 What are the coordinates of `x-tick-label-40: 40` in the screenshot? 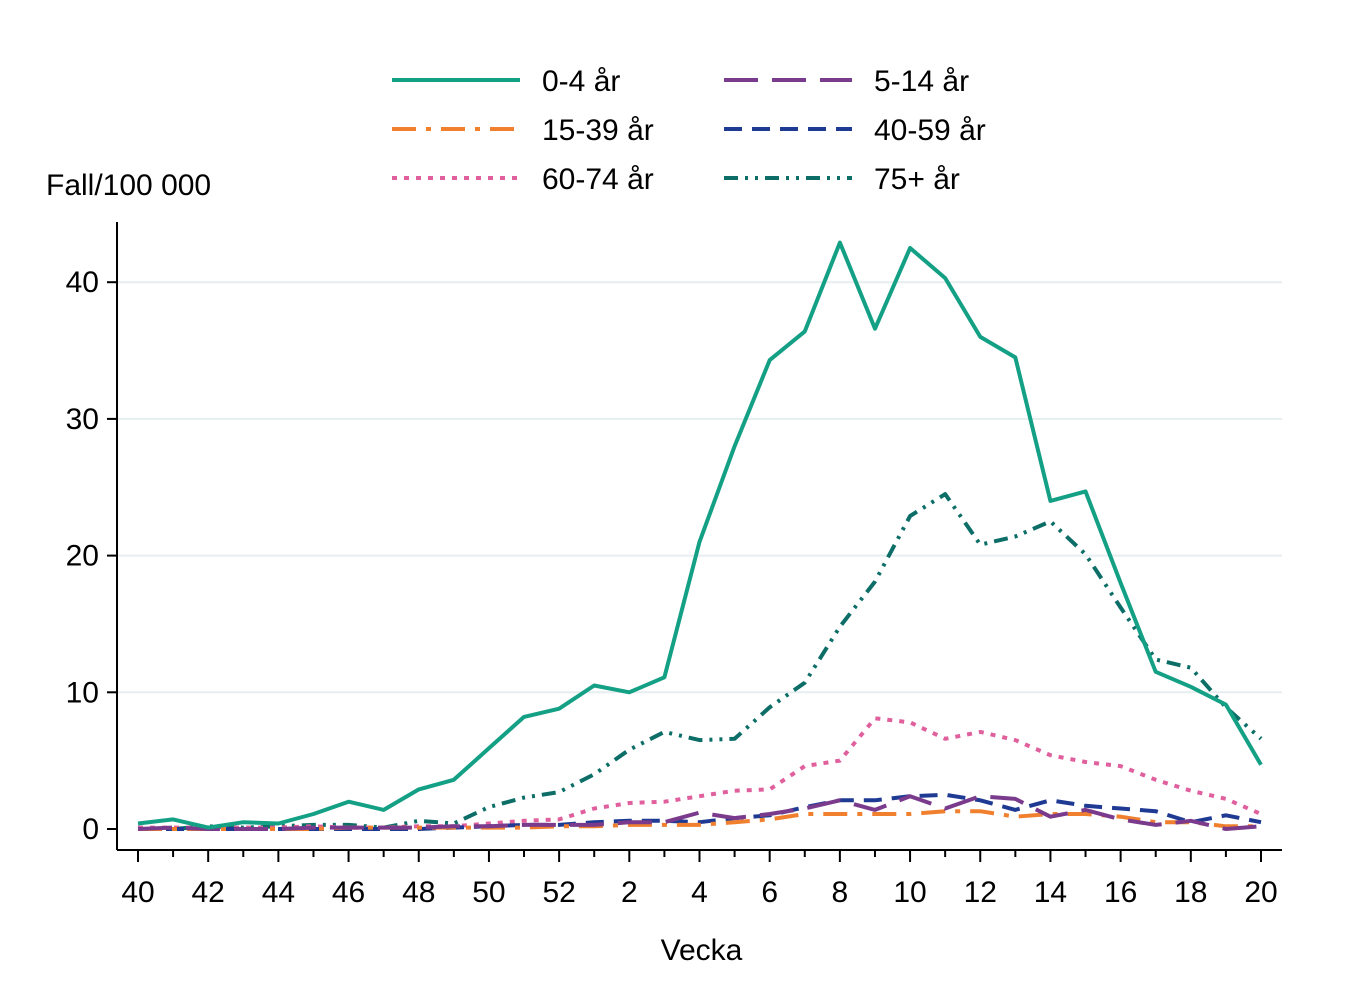 It's located at (137, 892).